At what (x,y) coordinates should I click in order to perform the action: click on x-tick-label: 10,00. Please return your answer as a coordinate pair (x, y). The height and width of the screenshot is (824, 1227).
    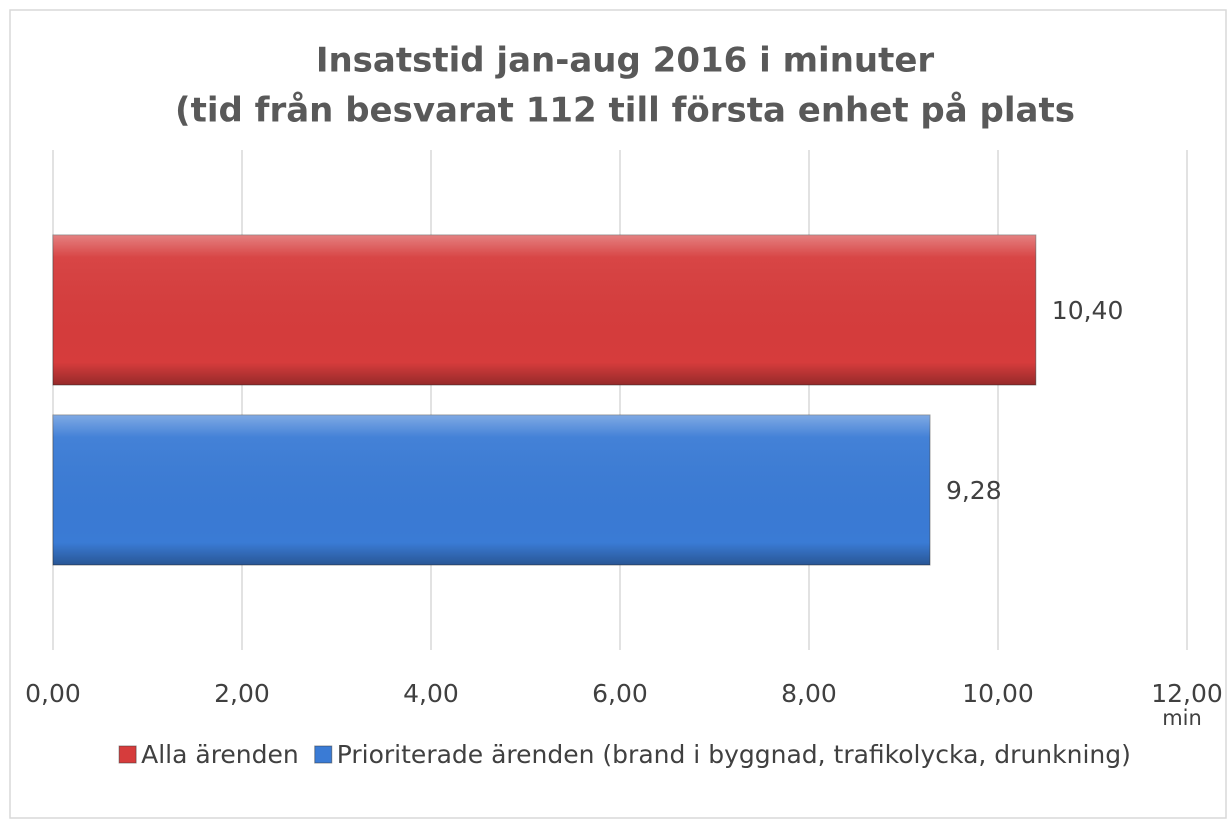
    Looking at the image, I should click on (998, 693).